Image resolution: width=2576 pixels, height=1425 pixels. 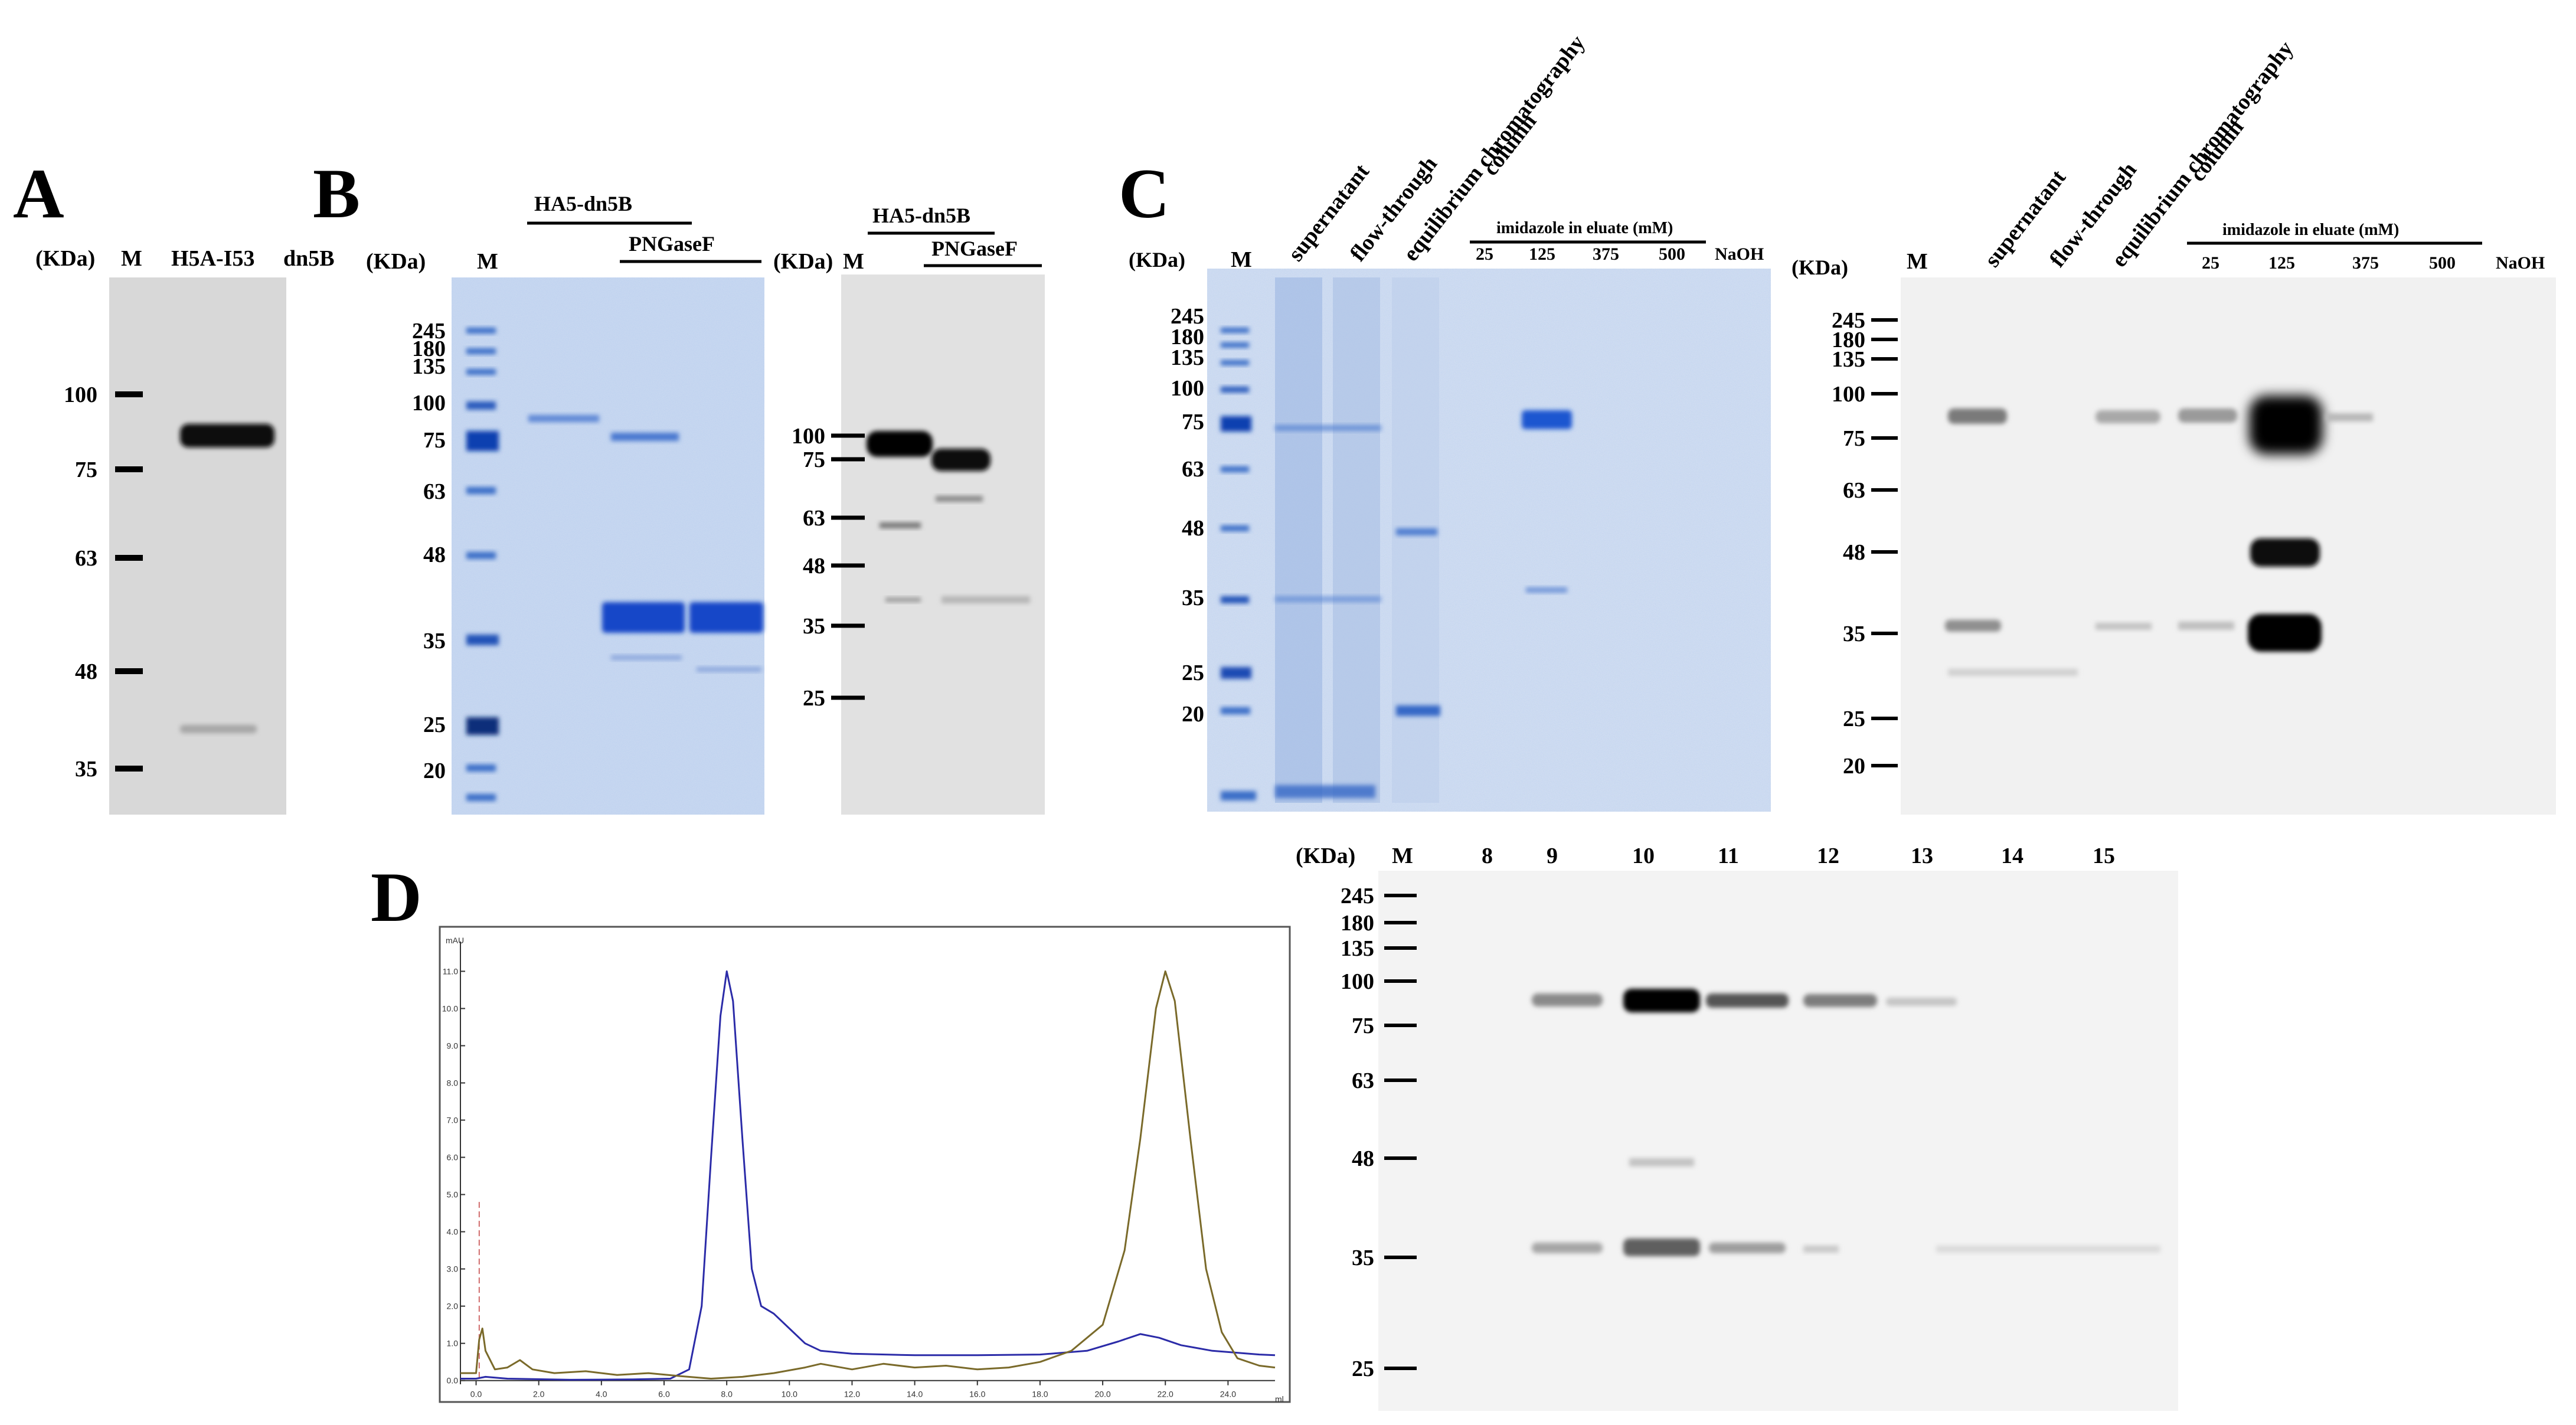 I want to click on kda-label-b-blot: (KDa), so click(x=803, y=261).